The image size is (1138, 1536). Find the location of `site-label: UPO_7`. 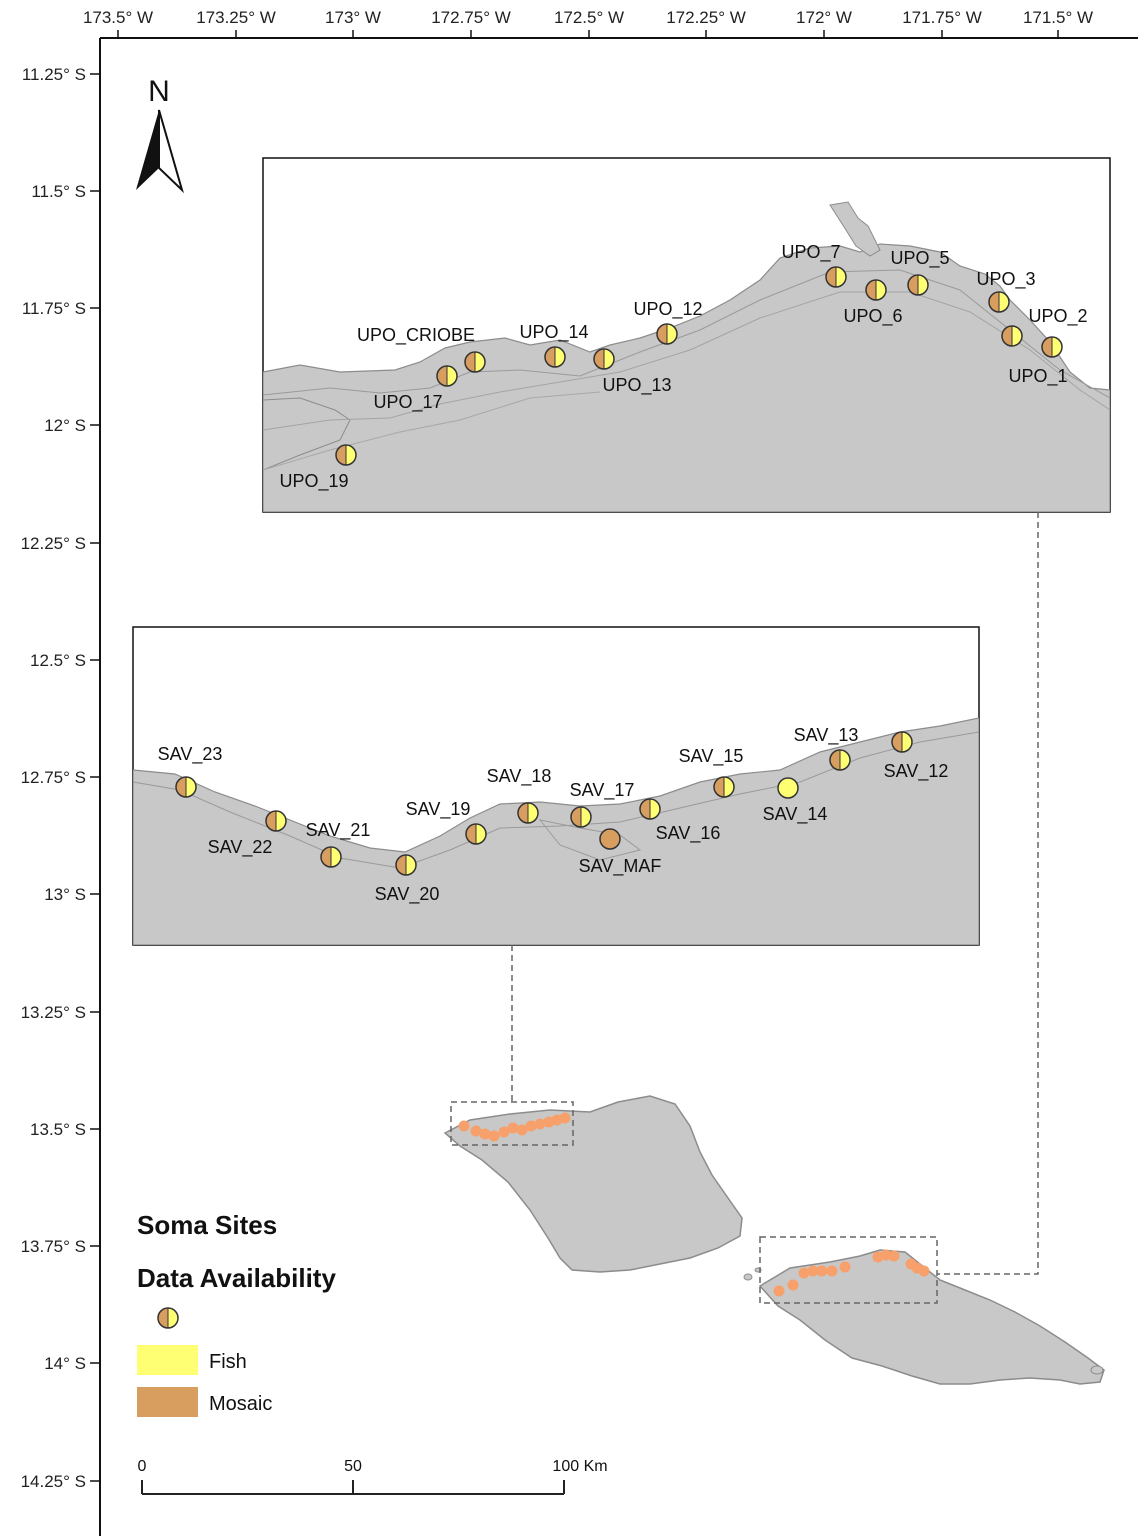

site-label: UPO_7 is located at coordinates (810, 252).